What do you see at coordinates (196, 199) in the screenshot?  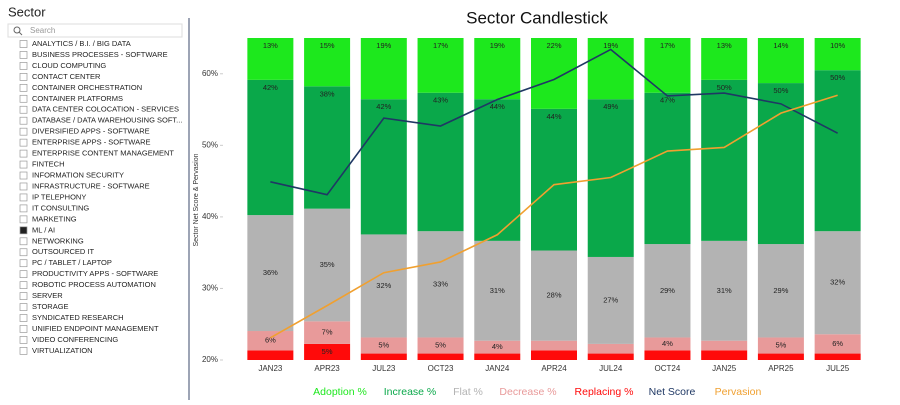 I see `y-axis-title: Sector Net Score & Pervasion` at bounding box center [196, 199].